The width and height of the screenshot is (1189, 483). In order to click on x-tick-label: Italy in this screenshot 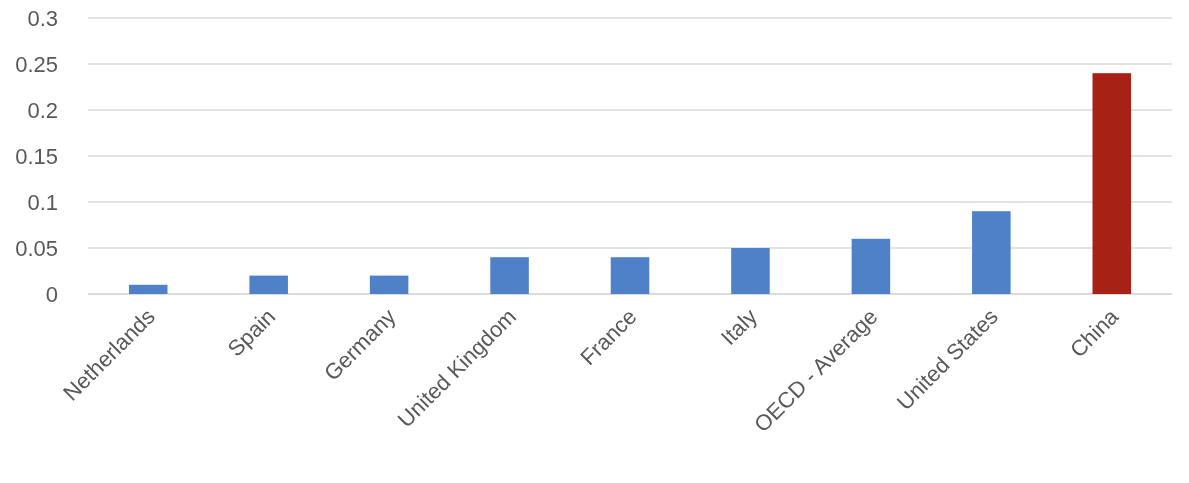, I will do `click(738, 327)`.